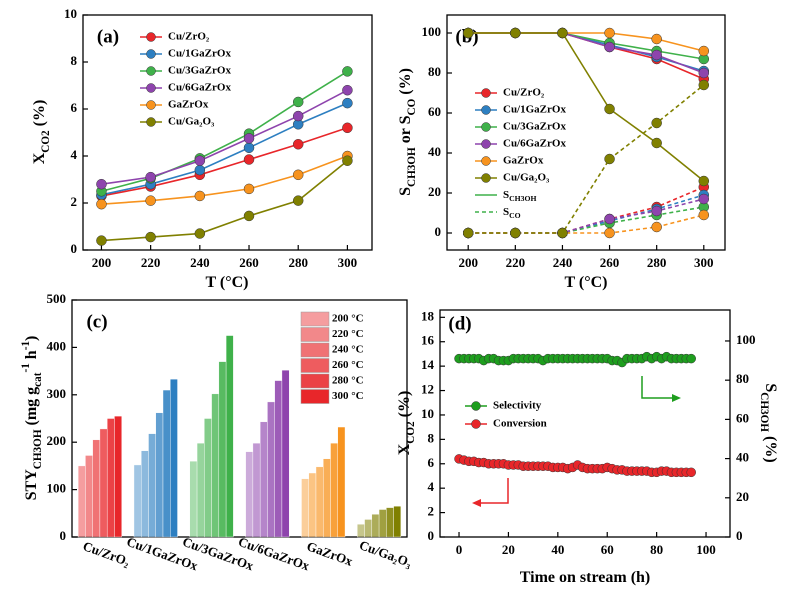 The width and height of the screenshot is (794, 600). What do you see at coordinates (74, 60) in the screenshot?
I see `y-tick-label: 8` at bounding box center [74, 60].